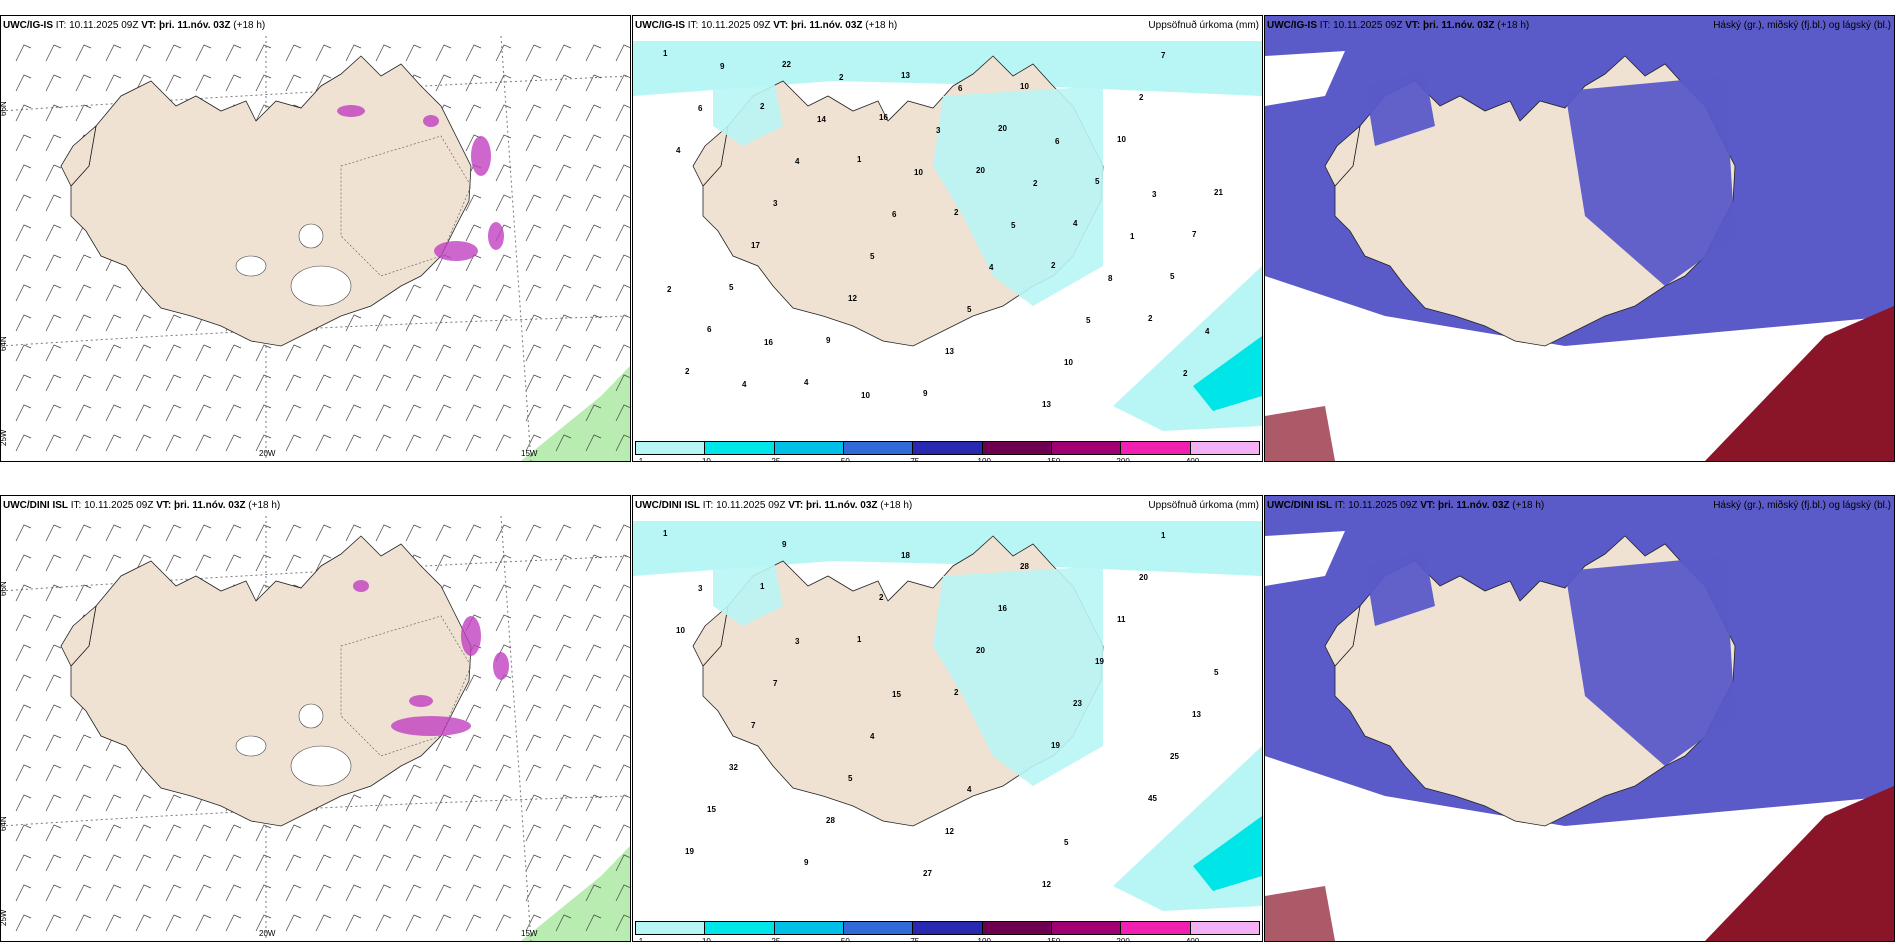  Describe the element at coordinates (1361, 25) in the screenshot. I see `init-time: IT: 10.11.2025 09Z` at that location.